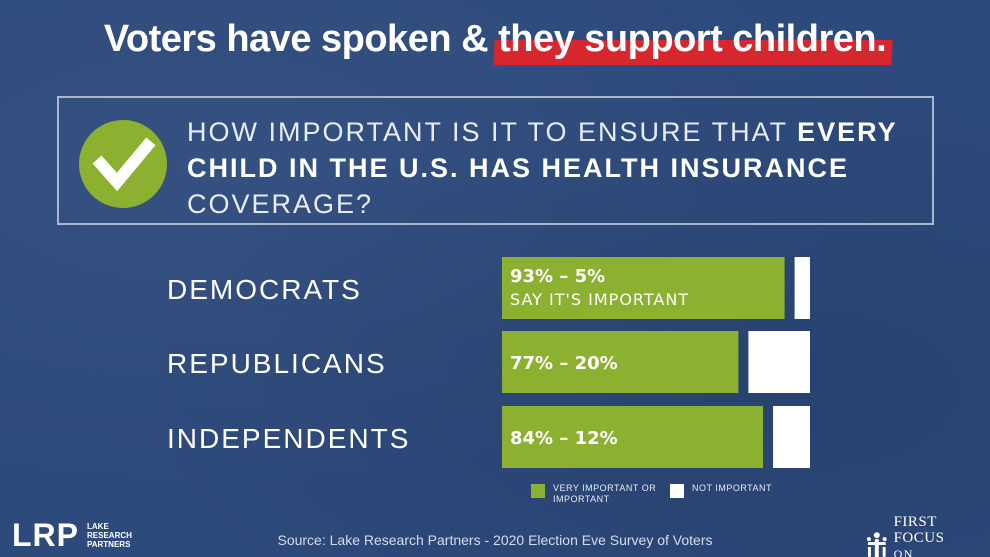 Image resolution: width=990 pixels, height=557 pixels. I want to click on ffc-line2: on Children, so click(903, 552).